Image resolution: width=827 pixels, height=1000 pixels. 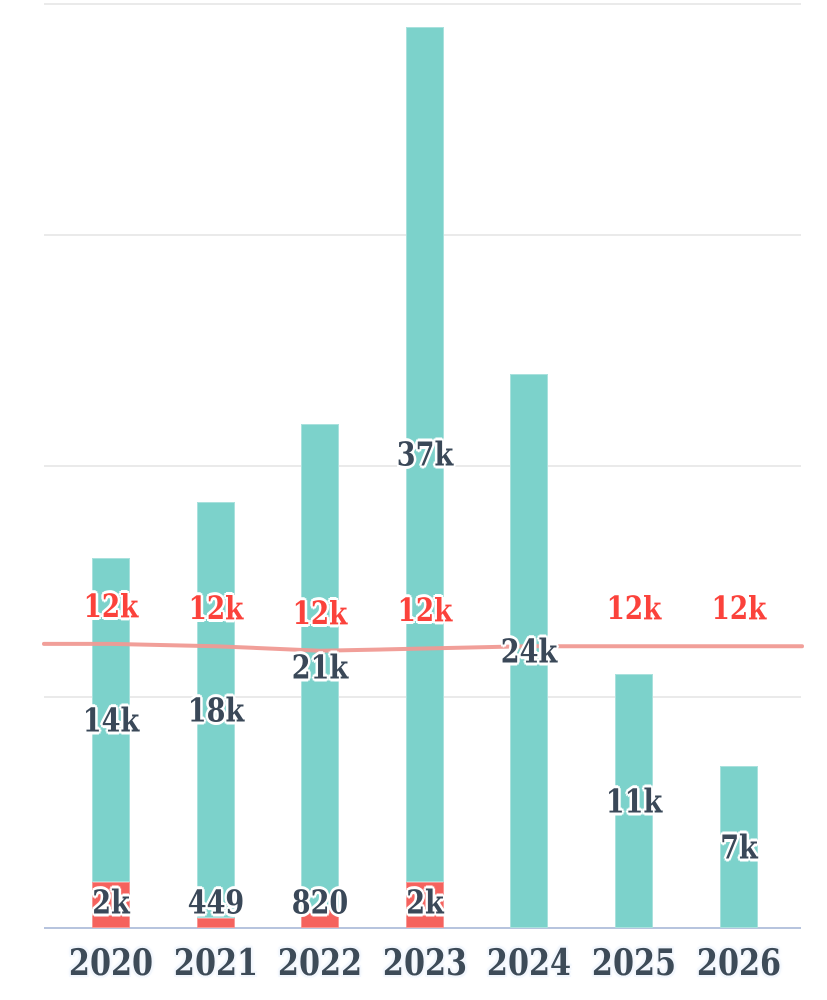 I want to click on bar-label: 14k, so click(x=111, y=720).